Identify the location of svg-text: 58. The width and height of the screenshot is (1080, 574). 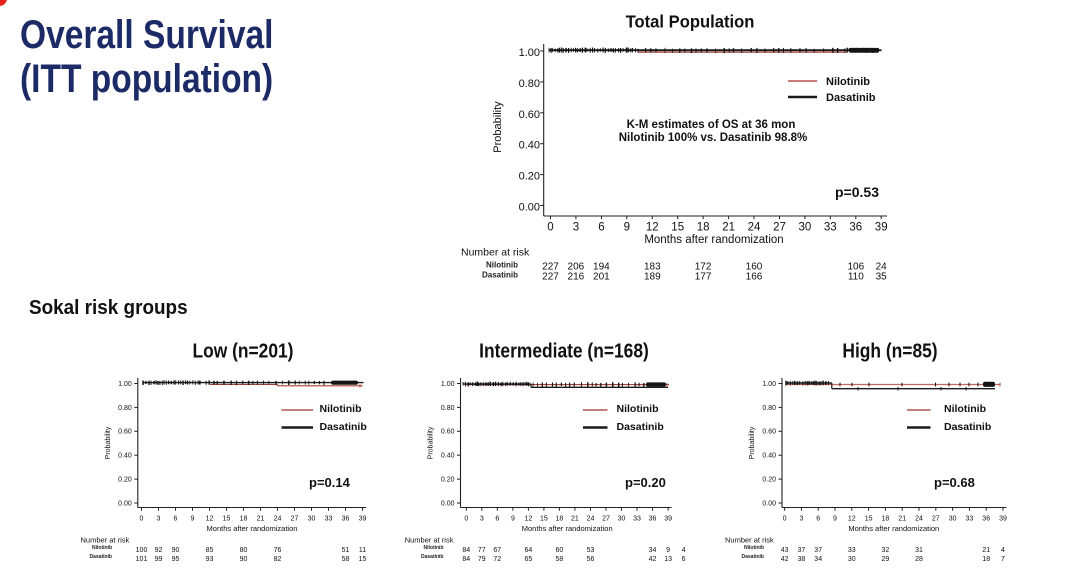
(560, 559).